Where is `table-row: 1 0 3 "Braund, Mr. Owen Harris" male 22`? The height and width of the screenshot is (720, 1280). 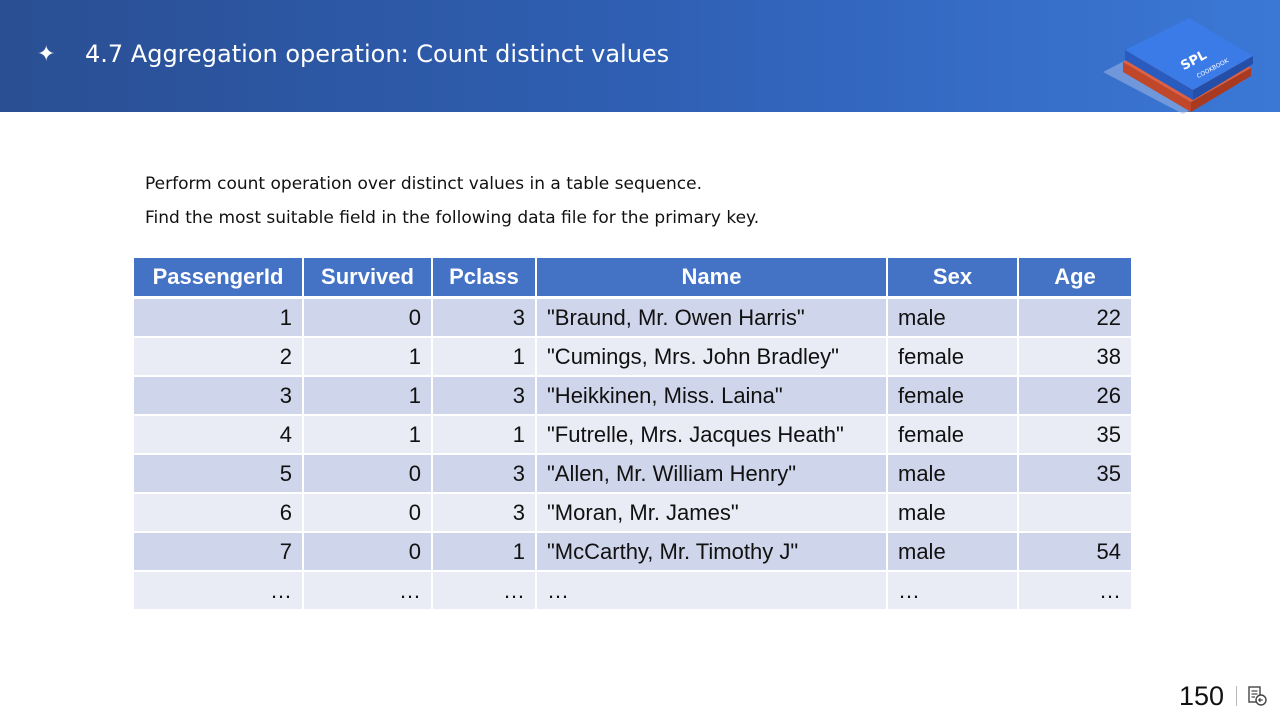 table-row: 1 0 3 "Braund, Mr. Owen Harris" male 22 is located at coordinates (632, 317).